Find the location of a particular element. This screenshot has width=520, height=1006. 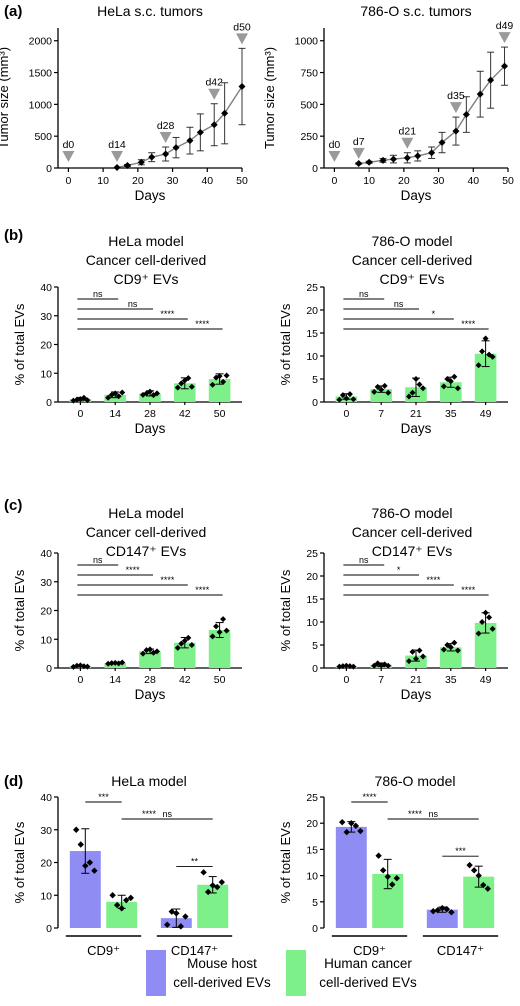

y-axis-label: Tumor size (mm³) is located at coordinates (5, 98).